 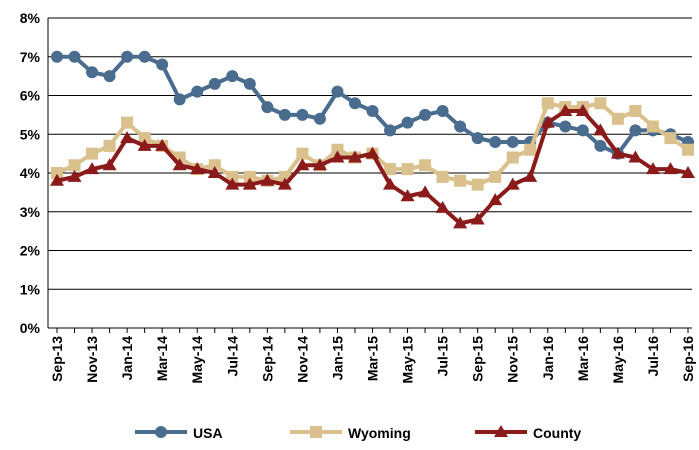 I want to click on x-tick-label: May-15, so click(x=408, y=360).